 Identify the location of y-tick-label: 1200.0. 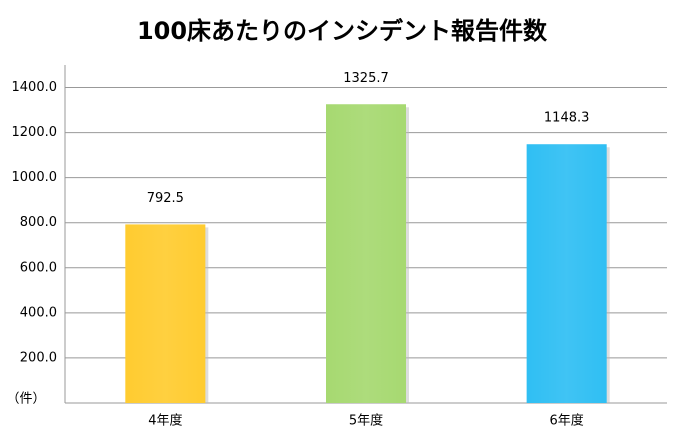
(35, 132).